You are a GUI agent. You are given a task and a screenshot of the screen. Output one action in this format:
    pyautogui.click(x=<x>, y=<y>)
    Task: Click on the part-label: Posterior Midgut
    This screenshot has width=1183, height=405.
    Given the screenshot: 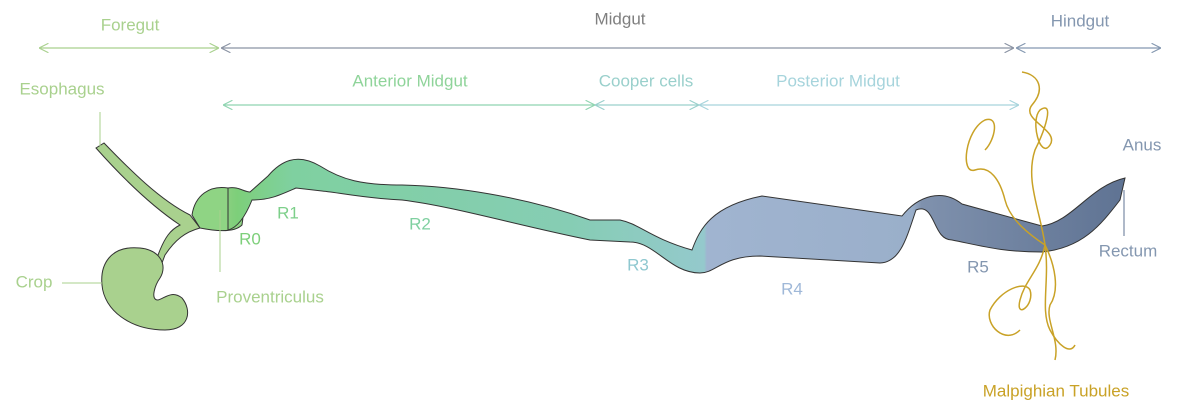 What is the action you would take?
    pyautogui.click(x=838, y=80)
    